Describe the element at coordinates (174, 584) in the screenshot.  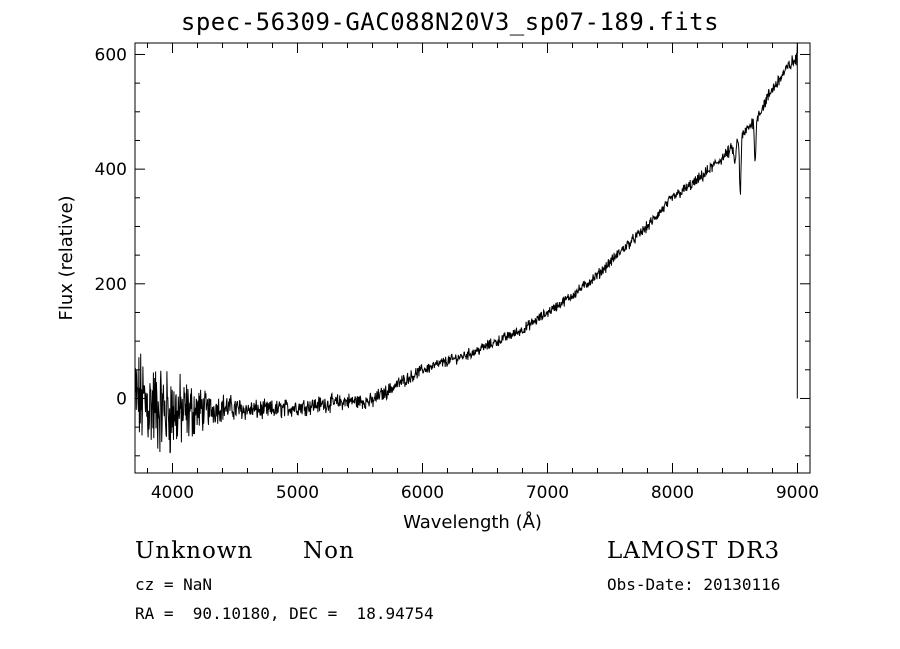
I see `cz-value: cz = NaN` at that location.